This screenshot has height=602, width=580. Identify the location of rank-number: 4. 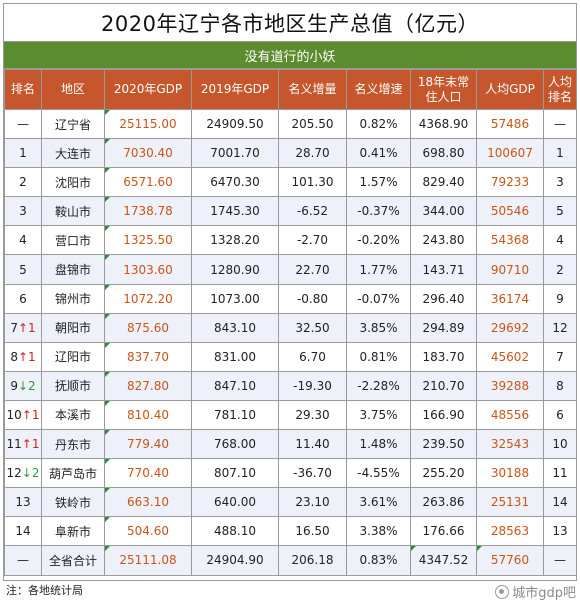
(23, 240).